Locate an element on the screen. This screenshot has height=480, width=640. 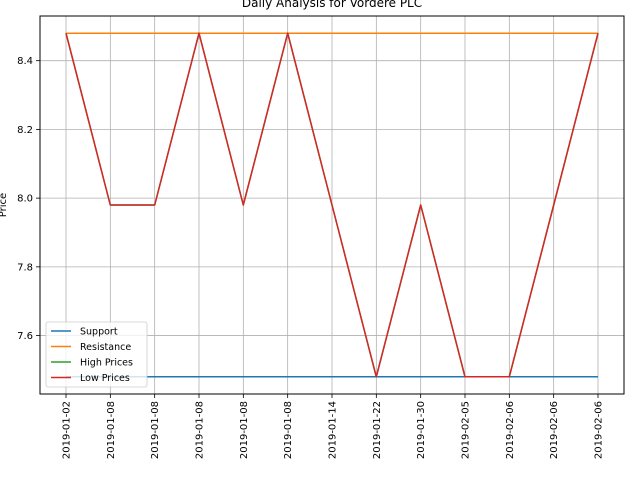
x-tick-label: 2019-01-30 is located at coordinates (421, 430).